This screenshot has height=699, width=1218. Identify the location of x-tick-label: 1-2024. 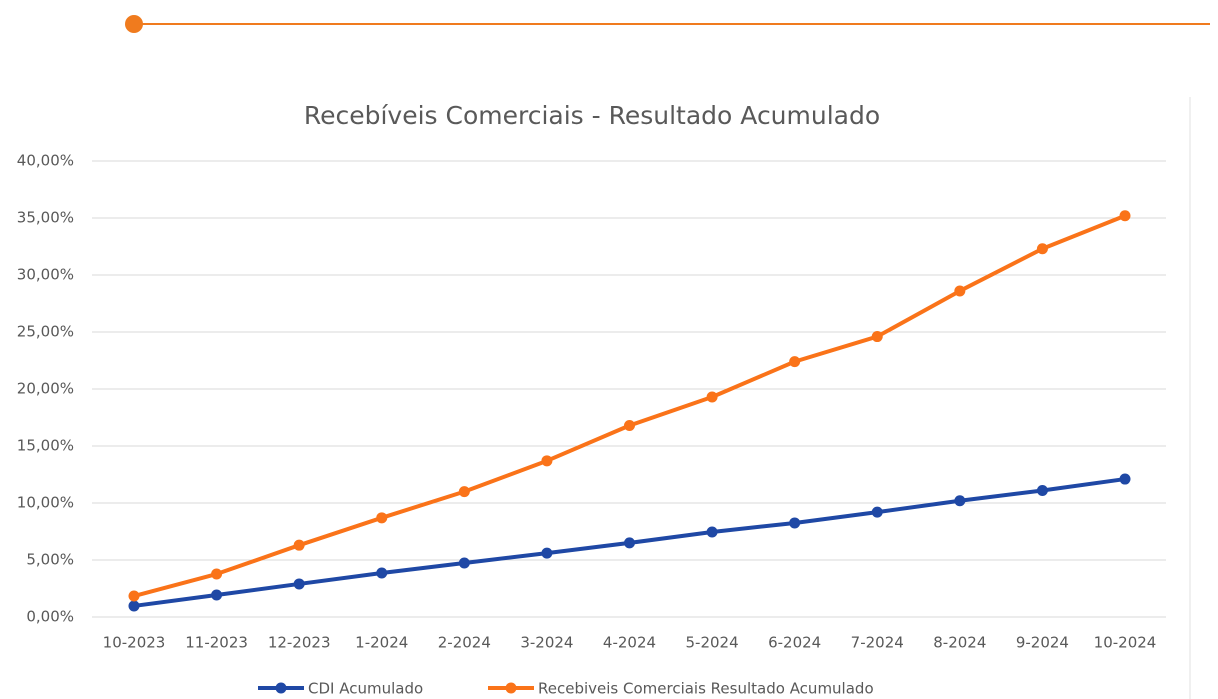
(381, 643).